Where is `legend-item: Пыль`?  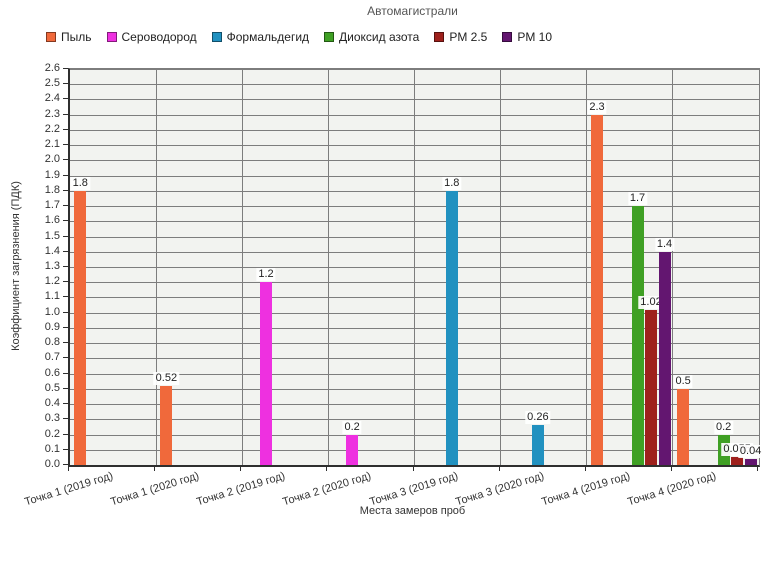 legend-item: Пыль is located at coordinates (69, 37).